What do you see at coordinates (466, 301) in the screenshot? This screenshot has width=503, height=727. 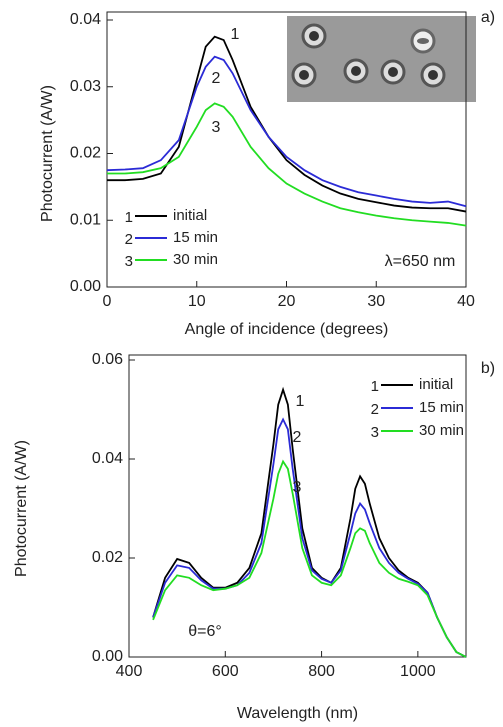 I see `x-tick-label: 40` at bounding box center [466, 301].